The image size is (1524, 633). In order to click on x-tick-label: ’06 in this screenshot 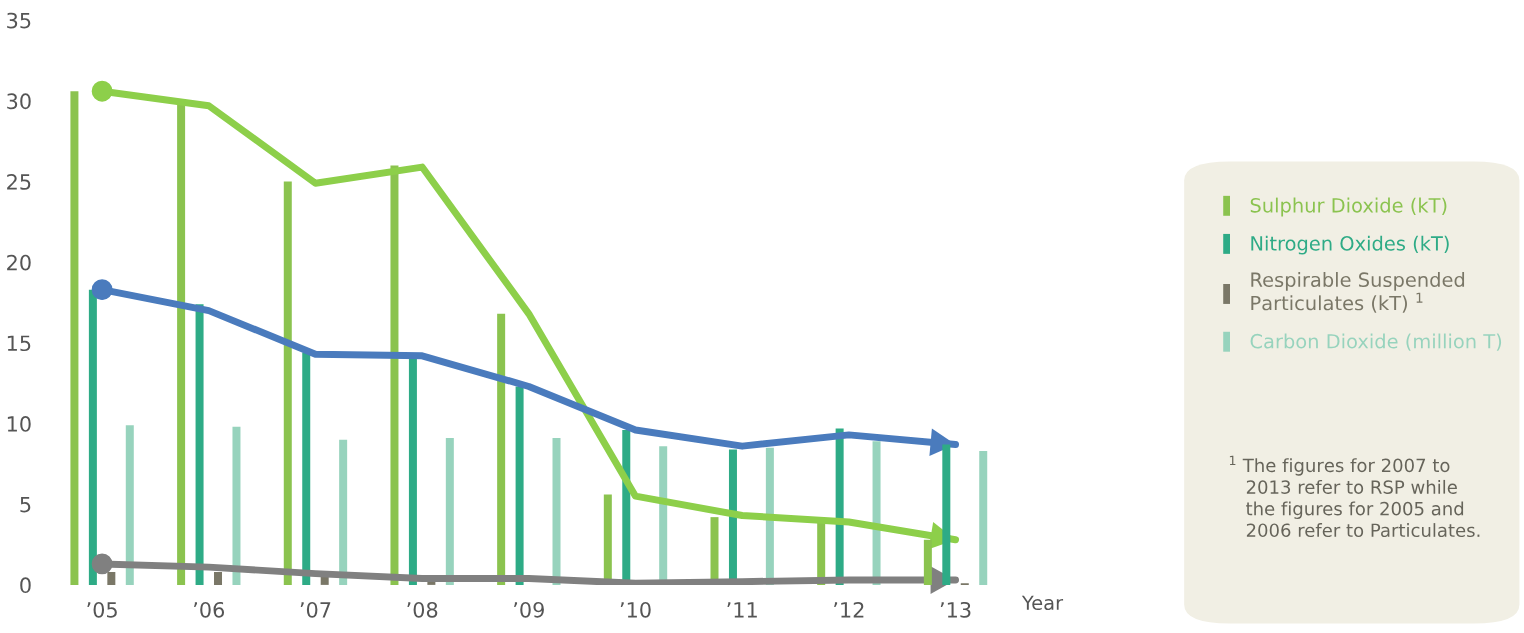, I will do `click(209, 609)`.